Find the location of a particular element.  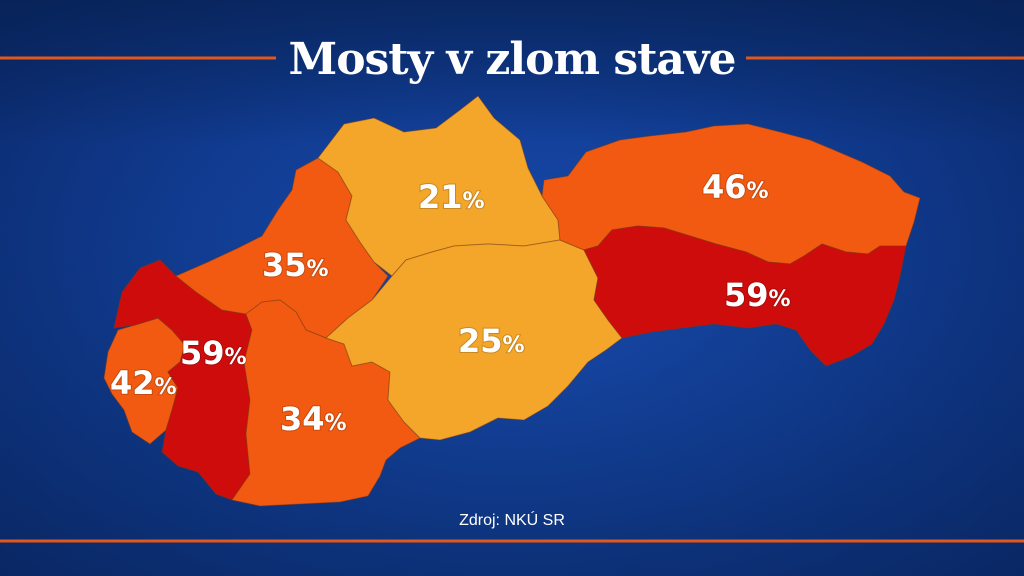

label-nitra: 34% is located at coordinates (313, 419).